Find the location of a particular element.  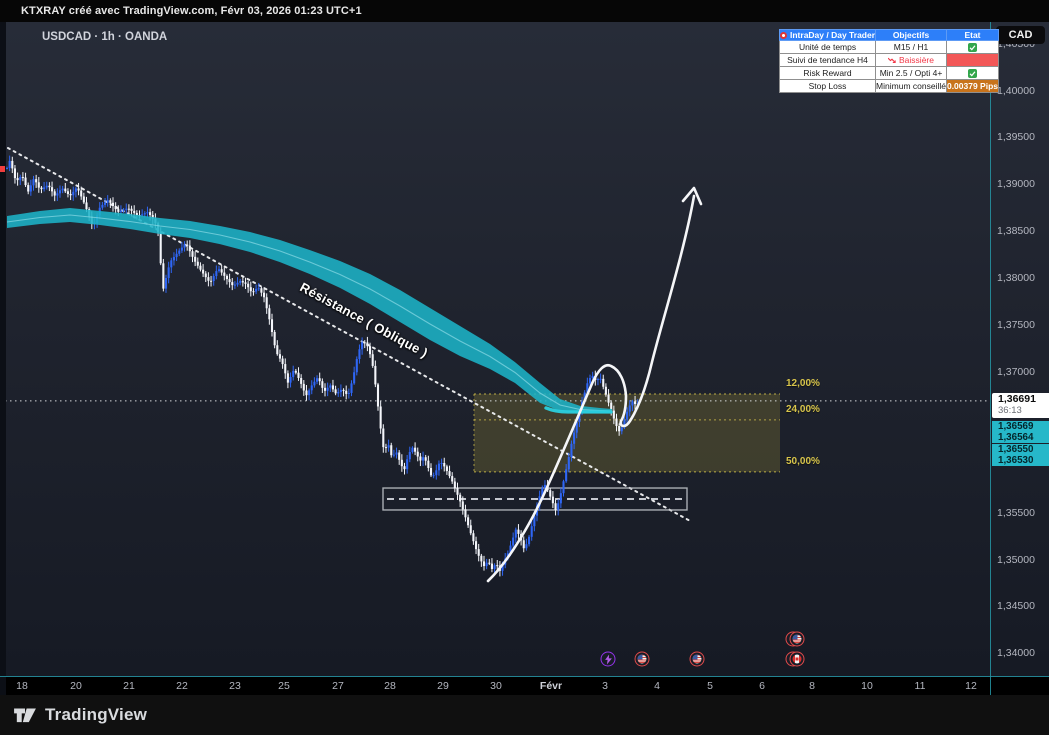

row-label: Unité de temps is located at coordinates (827, 47).